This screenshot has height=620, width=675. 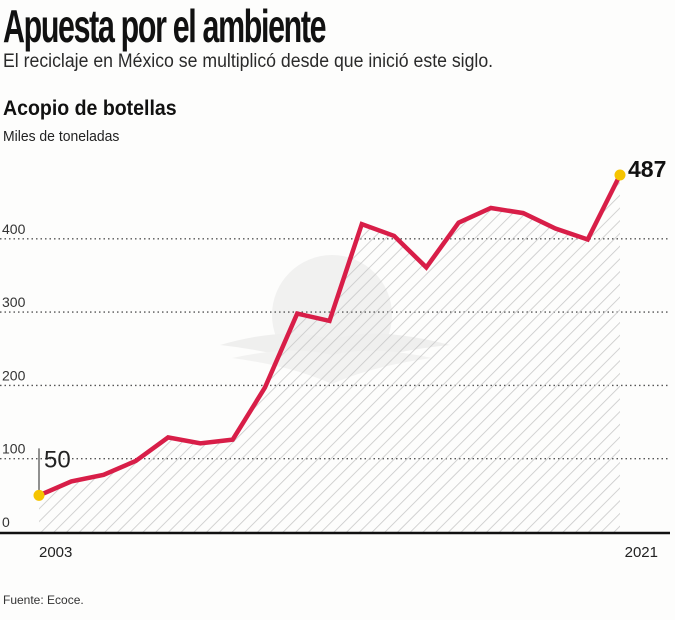 What do you see at coordinates (90, 108) in the screenshot?
I see `chart-title: Acopio de botellas` at bounding box center [90, 108].